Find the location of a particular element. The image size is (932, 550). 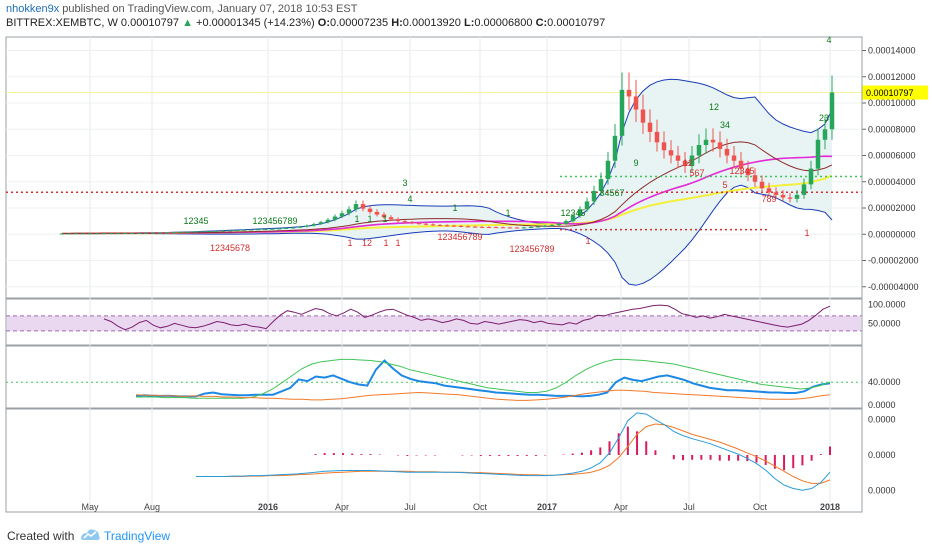

macd-line is located at coordinates (513, 451).